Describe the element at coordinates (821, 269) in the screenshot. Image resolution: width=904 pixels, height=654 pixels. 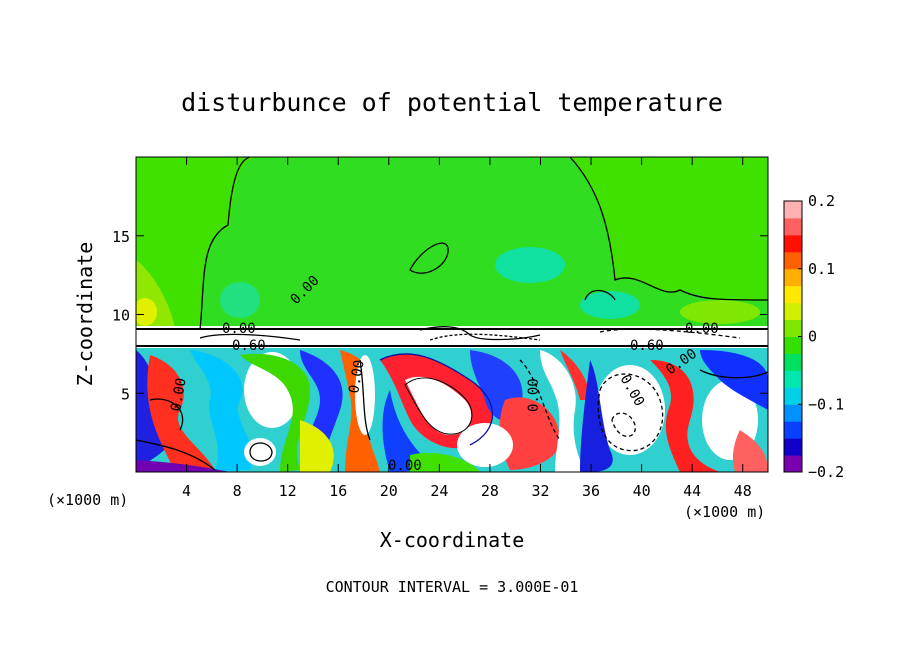
I see `colorbar-tick-label: 0.1` at that location.